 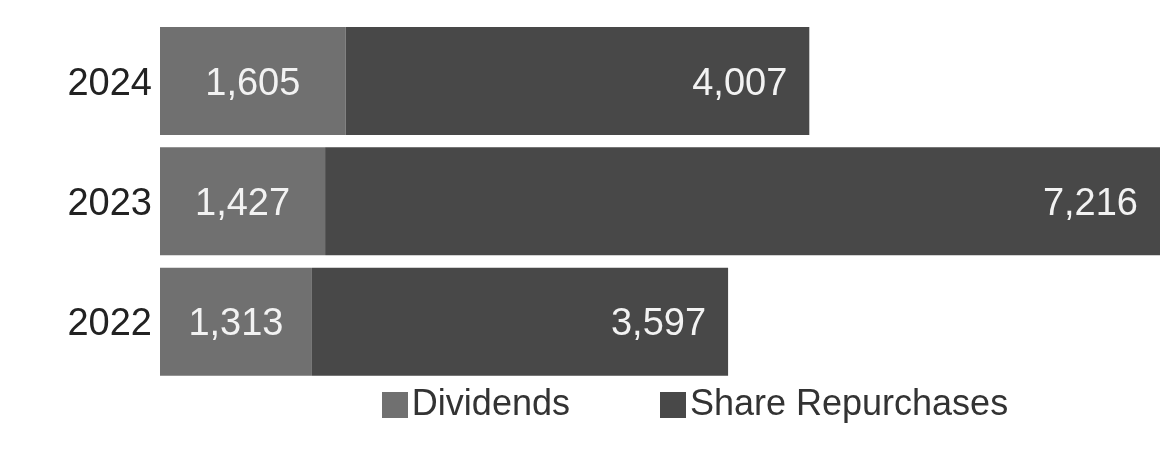 What do you see at coordinates (109, 81) in the screenshot?
I see `y-tick-label: 2024` at bounding box center [109, 81].